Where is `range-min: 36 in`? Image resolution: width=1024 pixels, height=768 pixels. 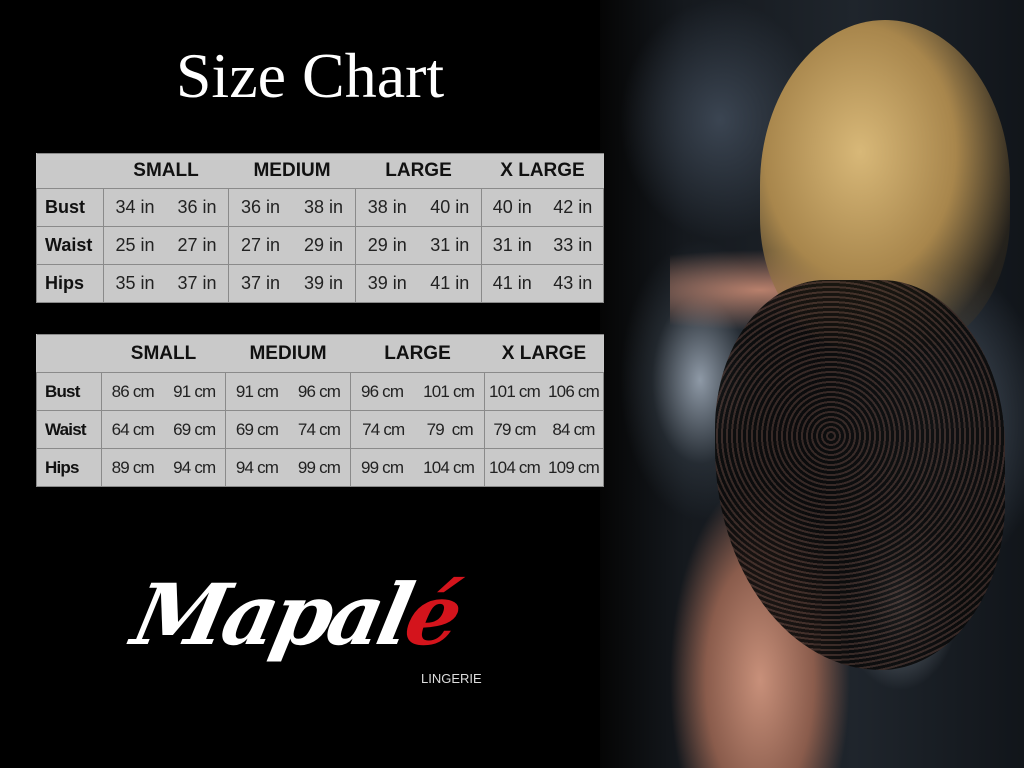
range-min: 36 in is located at coordinates (260, 207).